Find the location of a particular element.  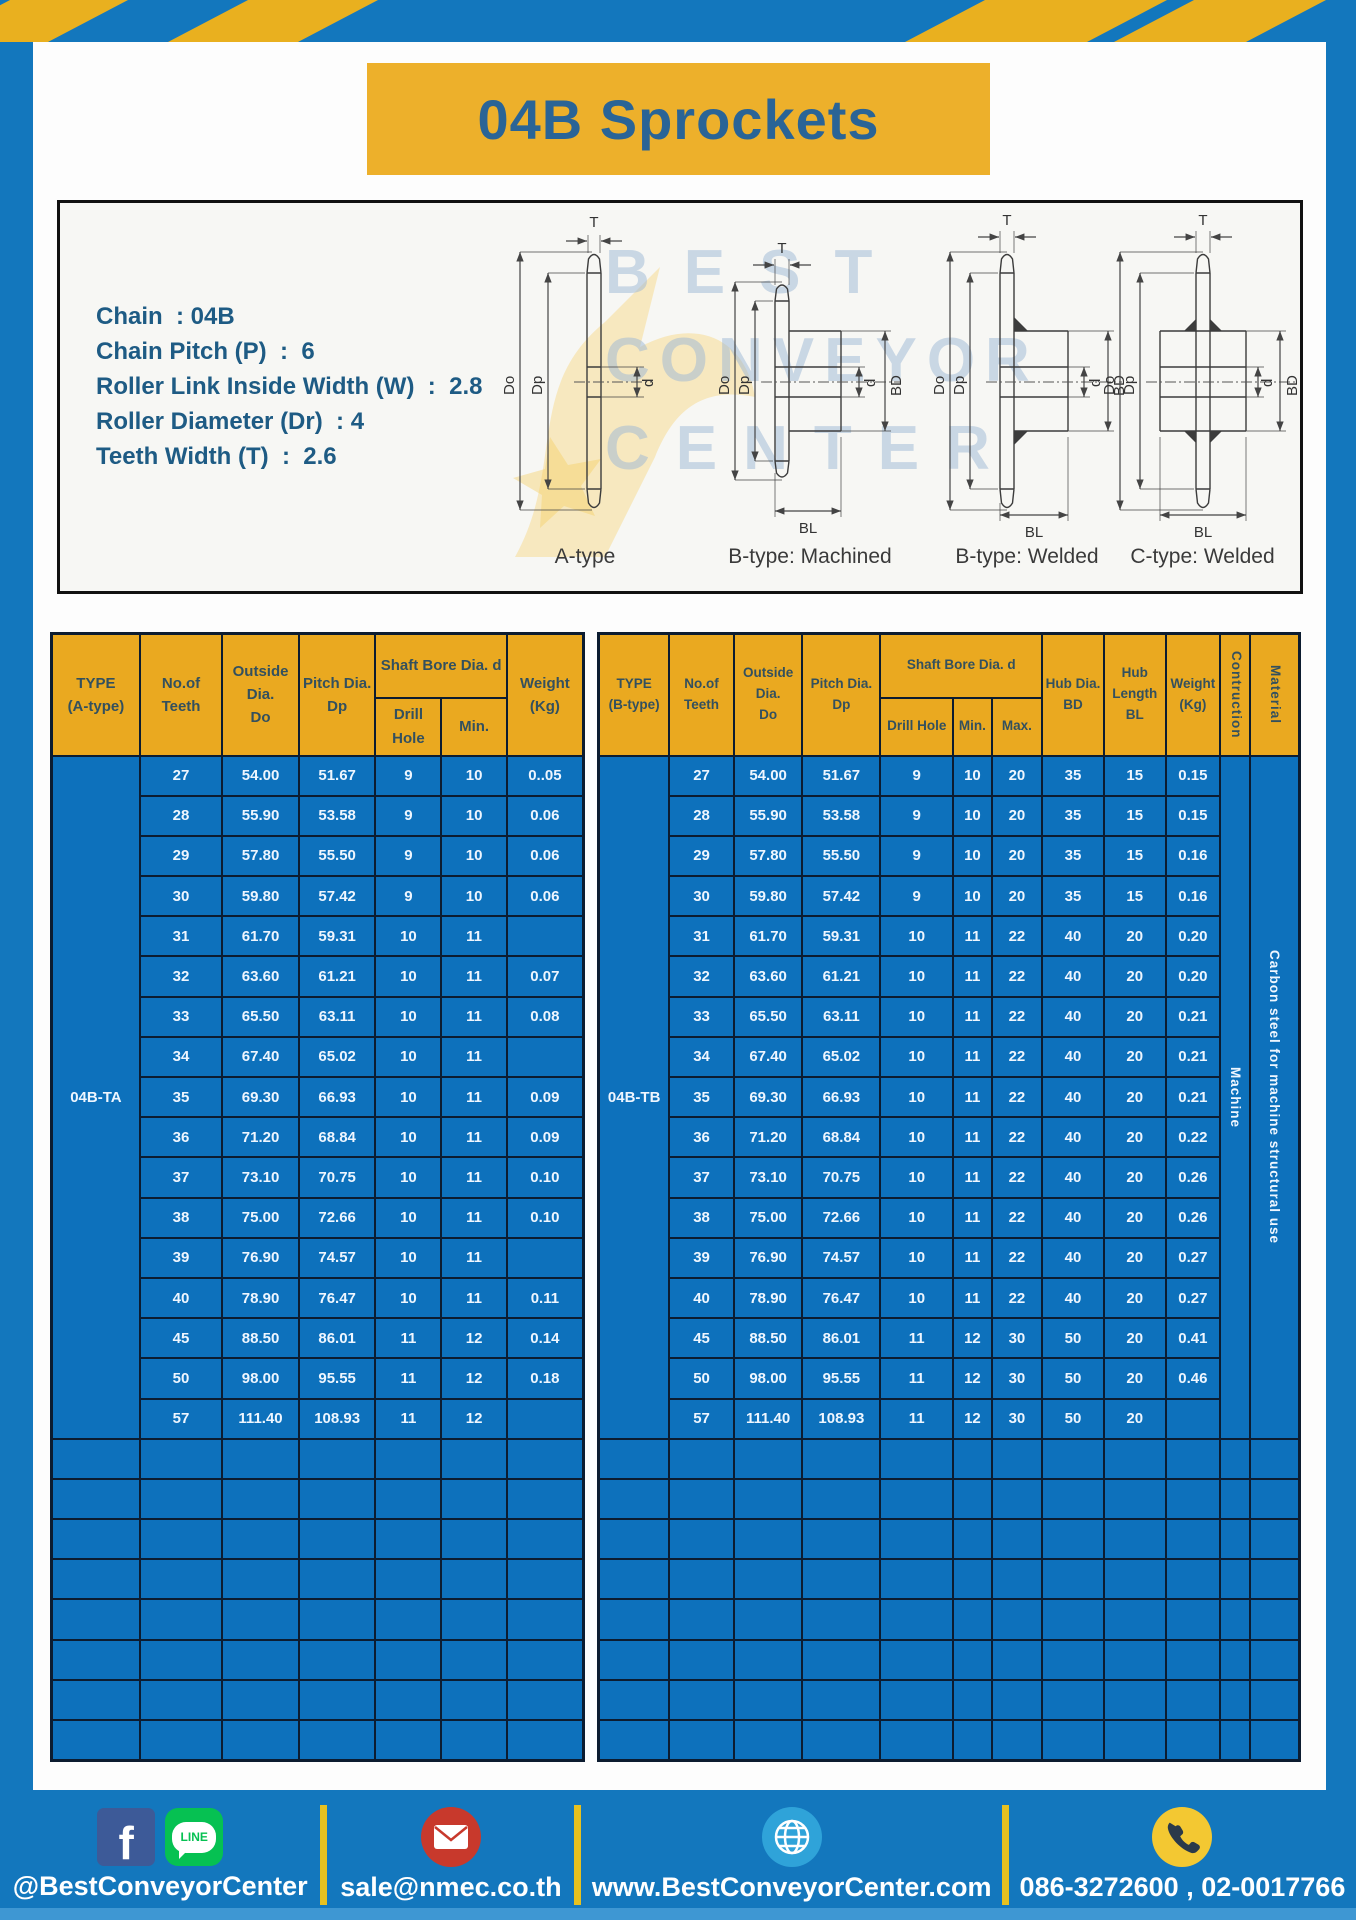

sprocket-section-icon: T Do Dp d BD BL is located at coordinates (810, 388).